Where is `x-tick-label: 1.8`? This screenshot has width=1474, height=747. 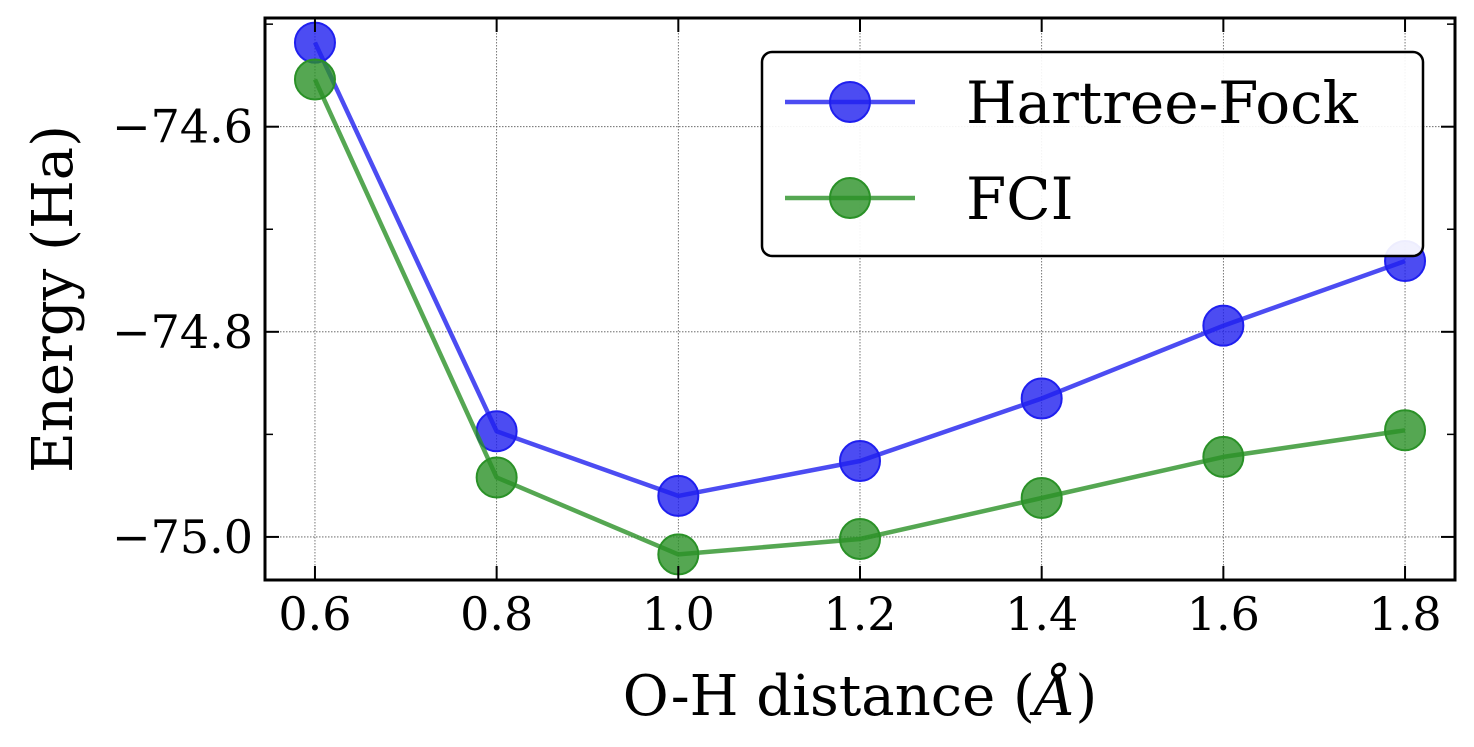
x-tick-label: 1.8 is located at coordinates (1404, 614).